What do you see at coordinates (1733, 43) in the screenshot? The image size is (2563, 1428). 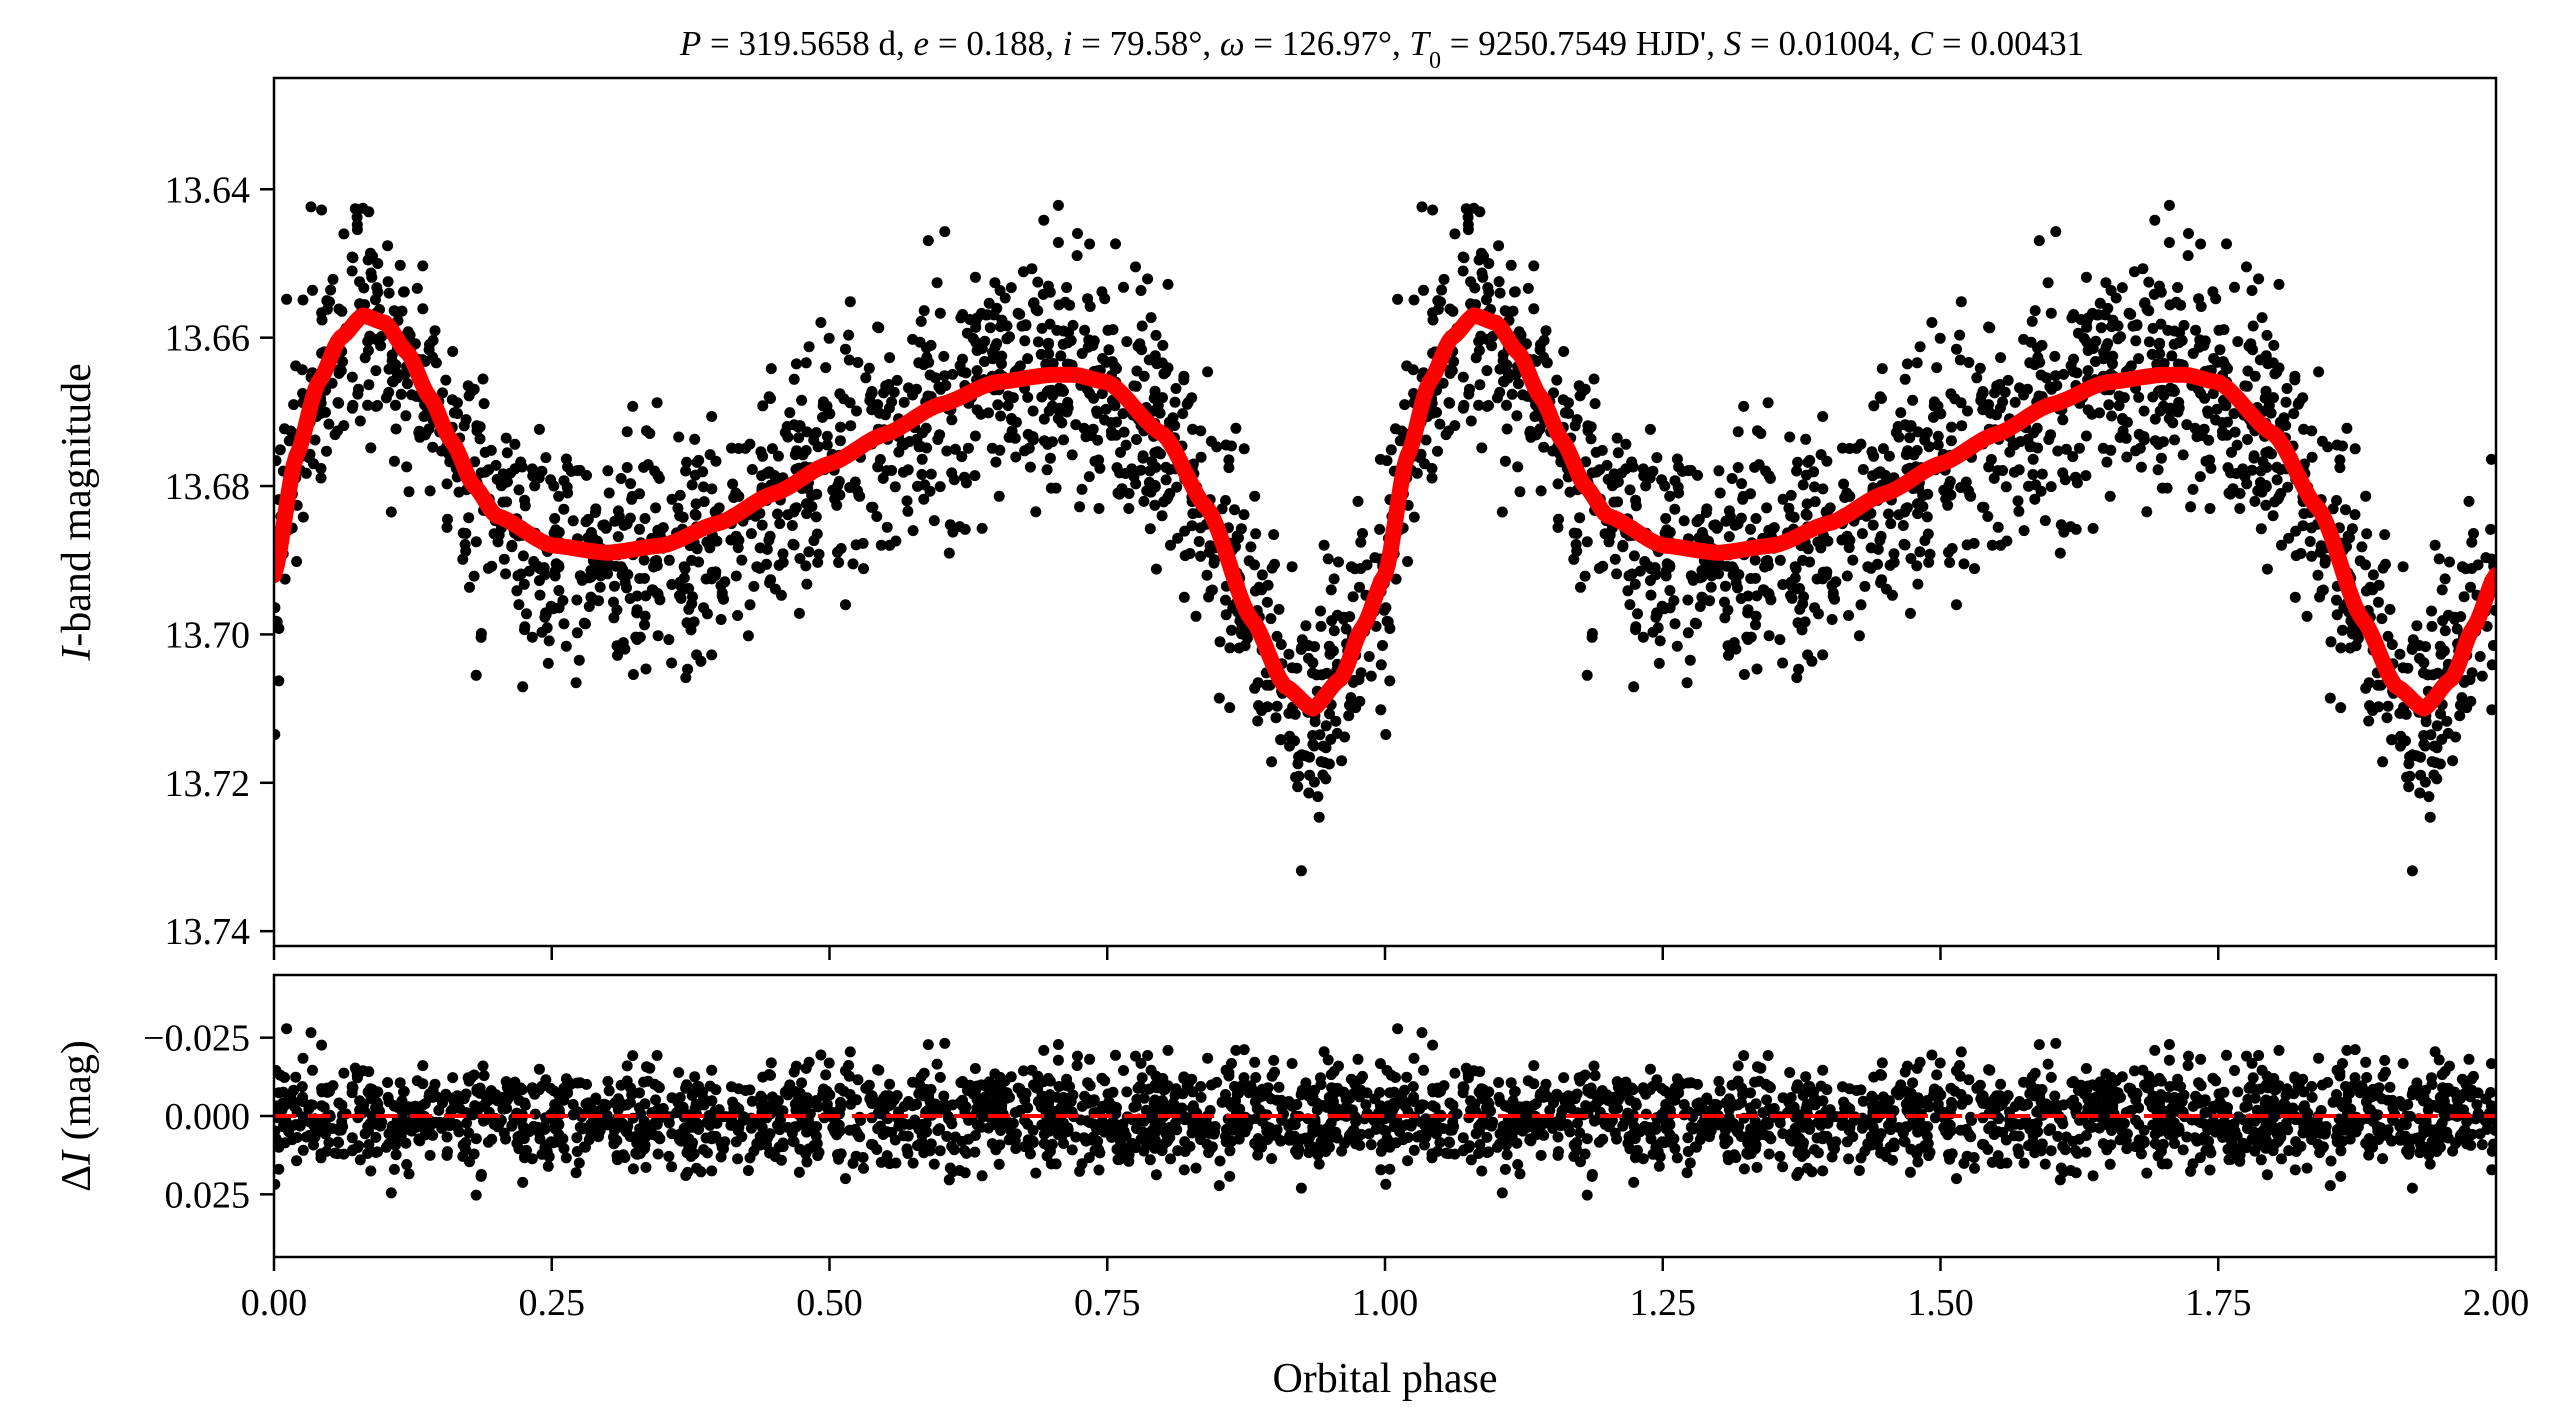 I see `title-s-symbol: S` at bounding box center [1733, 43].